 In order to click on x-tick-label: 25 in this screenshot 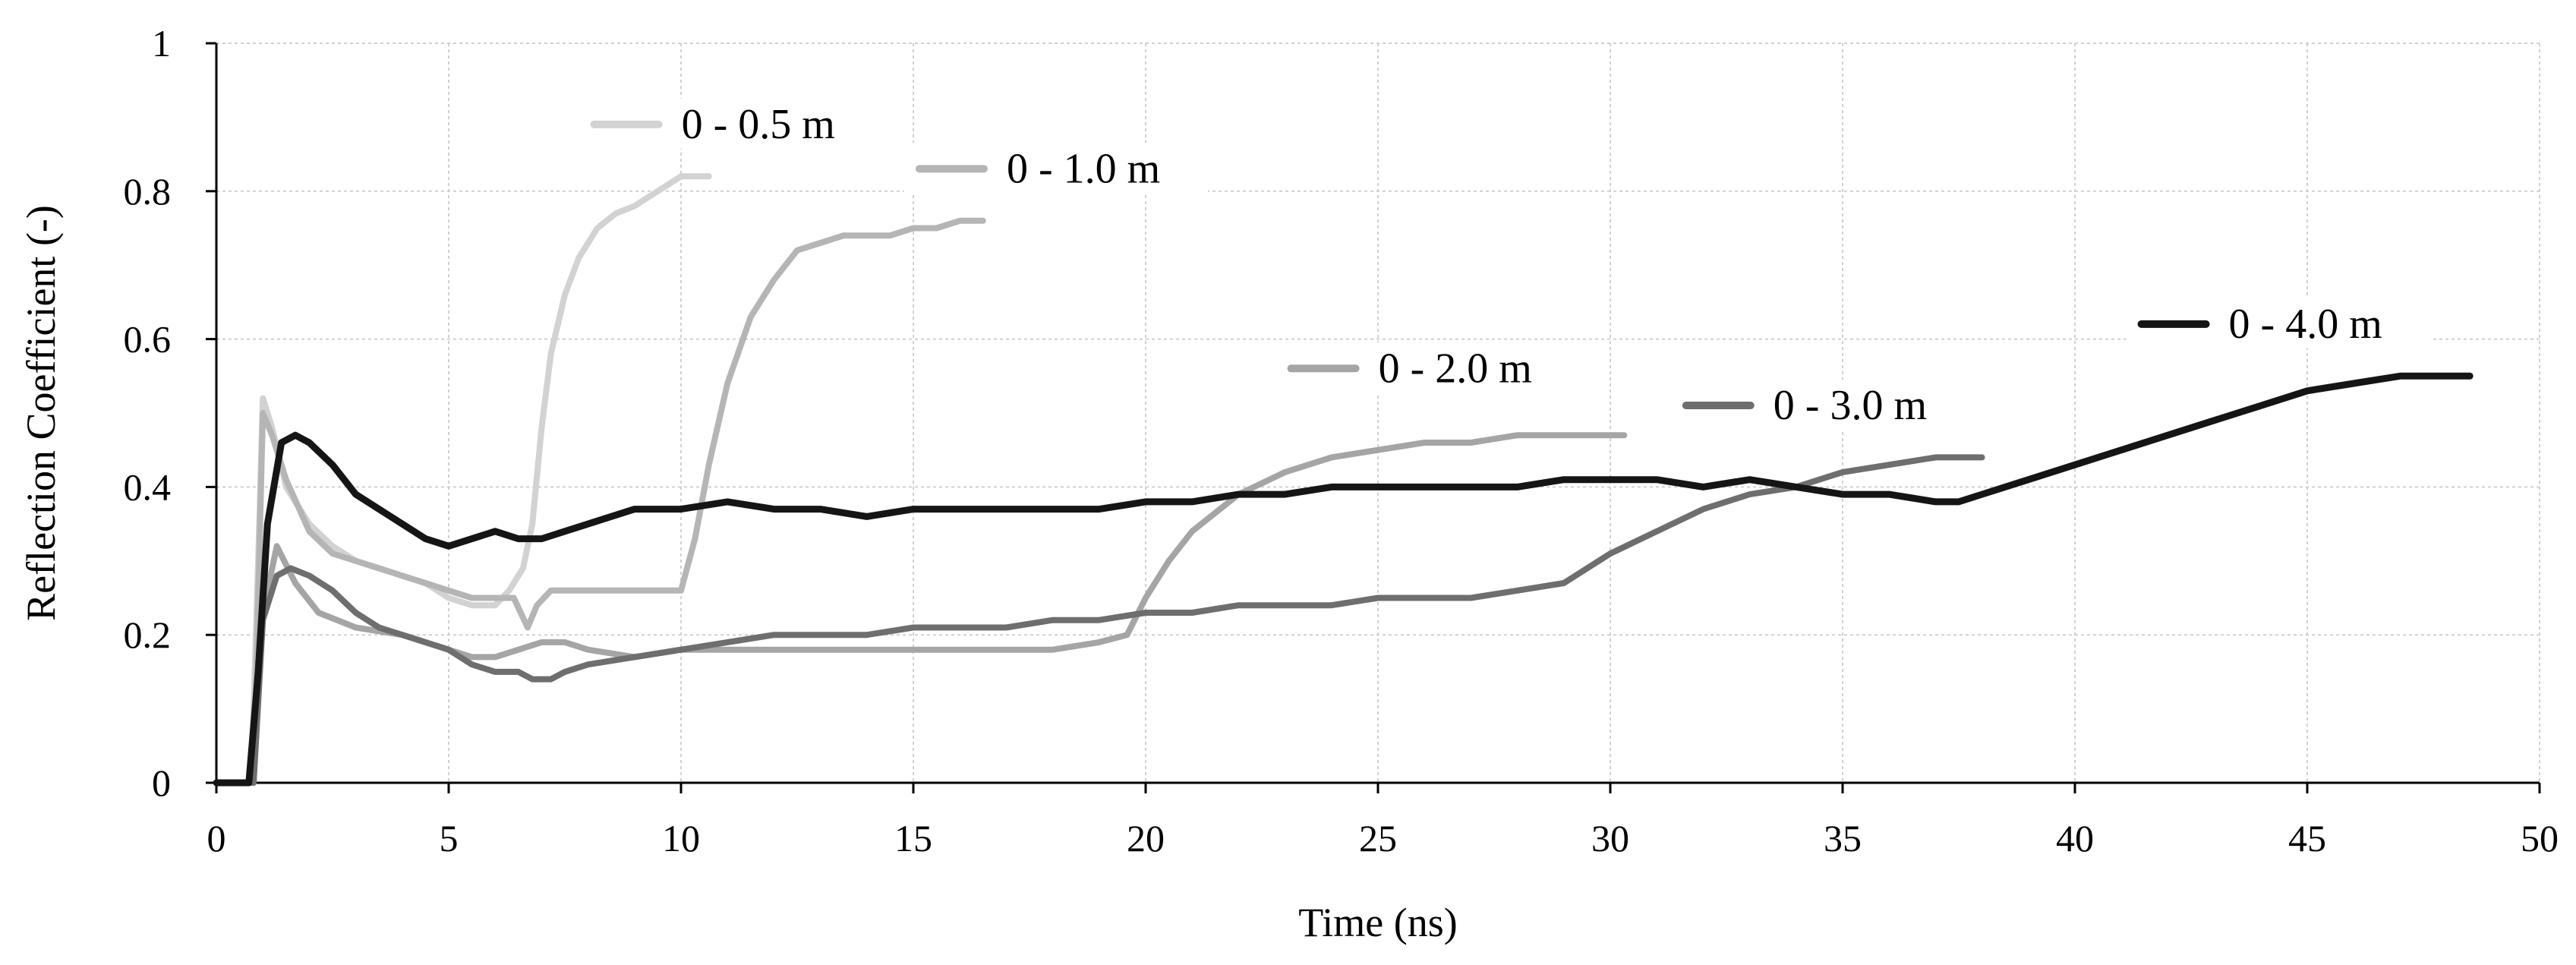, I will do `click(1378, 838)`.